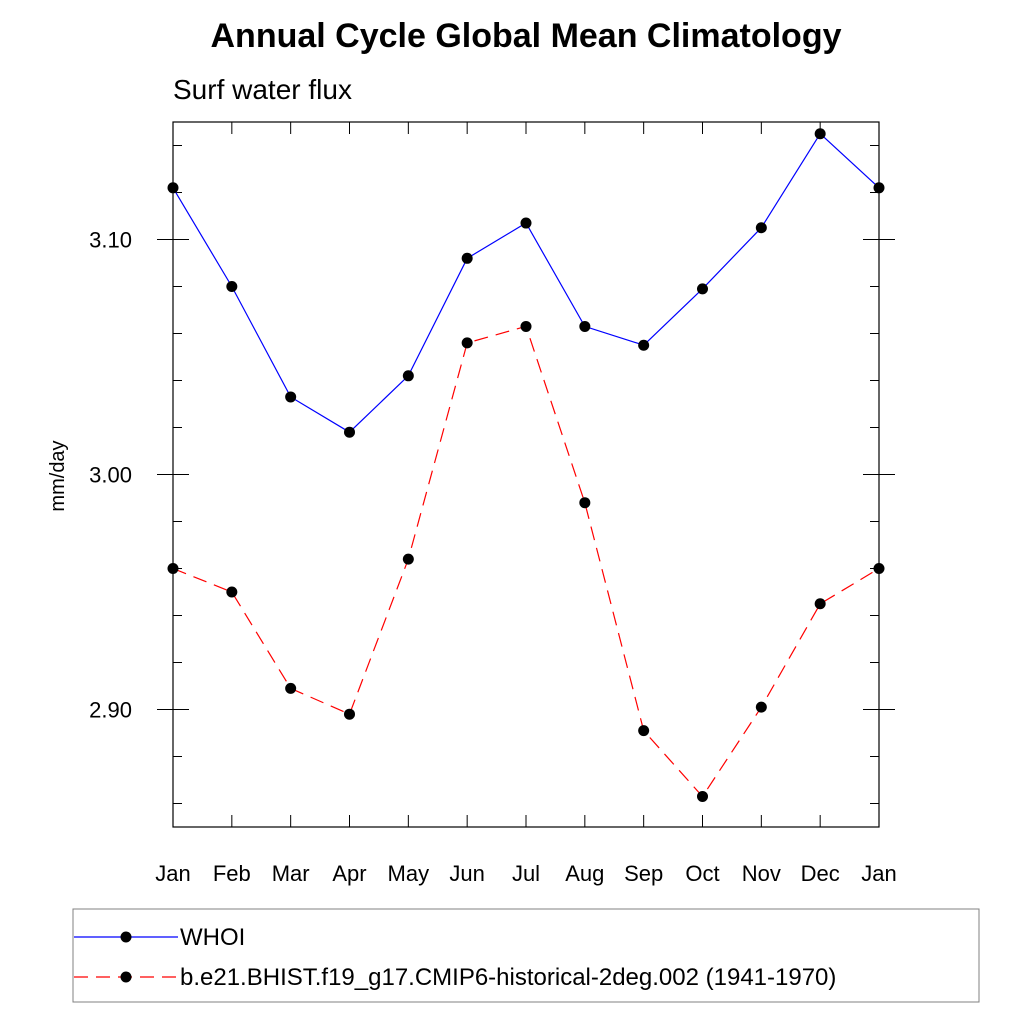  I want to click on x-tick-label: Dec, so click(820, 873).